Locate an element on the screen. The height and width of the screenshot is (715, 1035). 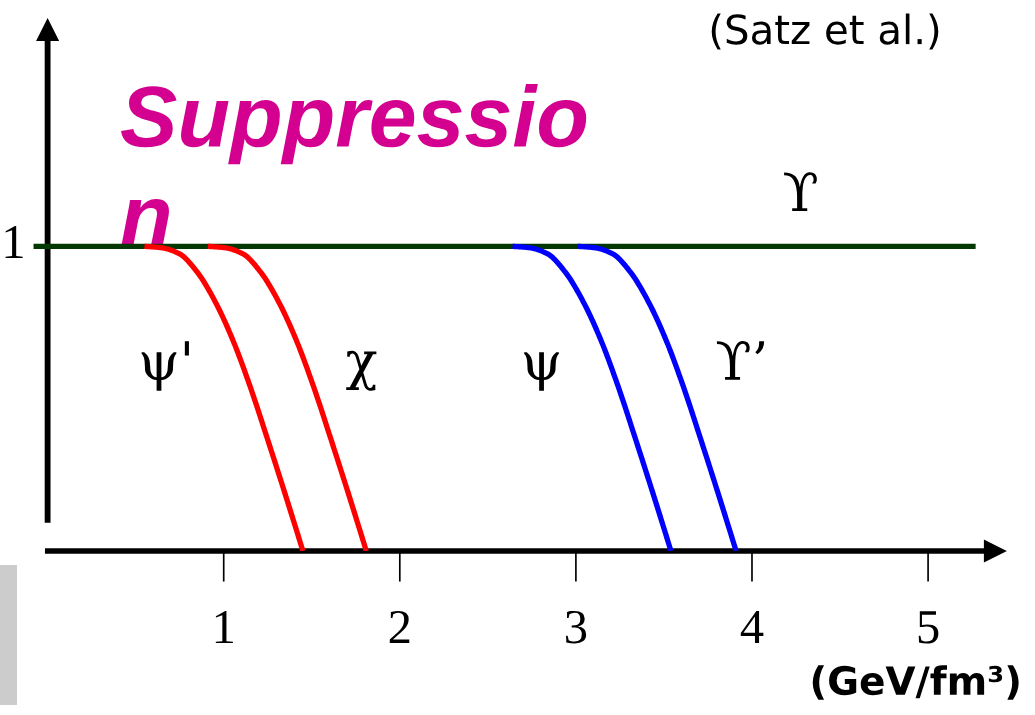
series-label: ψ' is located at coordinates (165, 366).